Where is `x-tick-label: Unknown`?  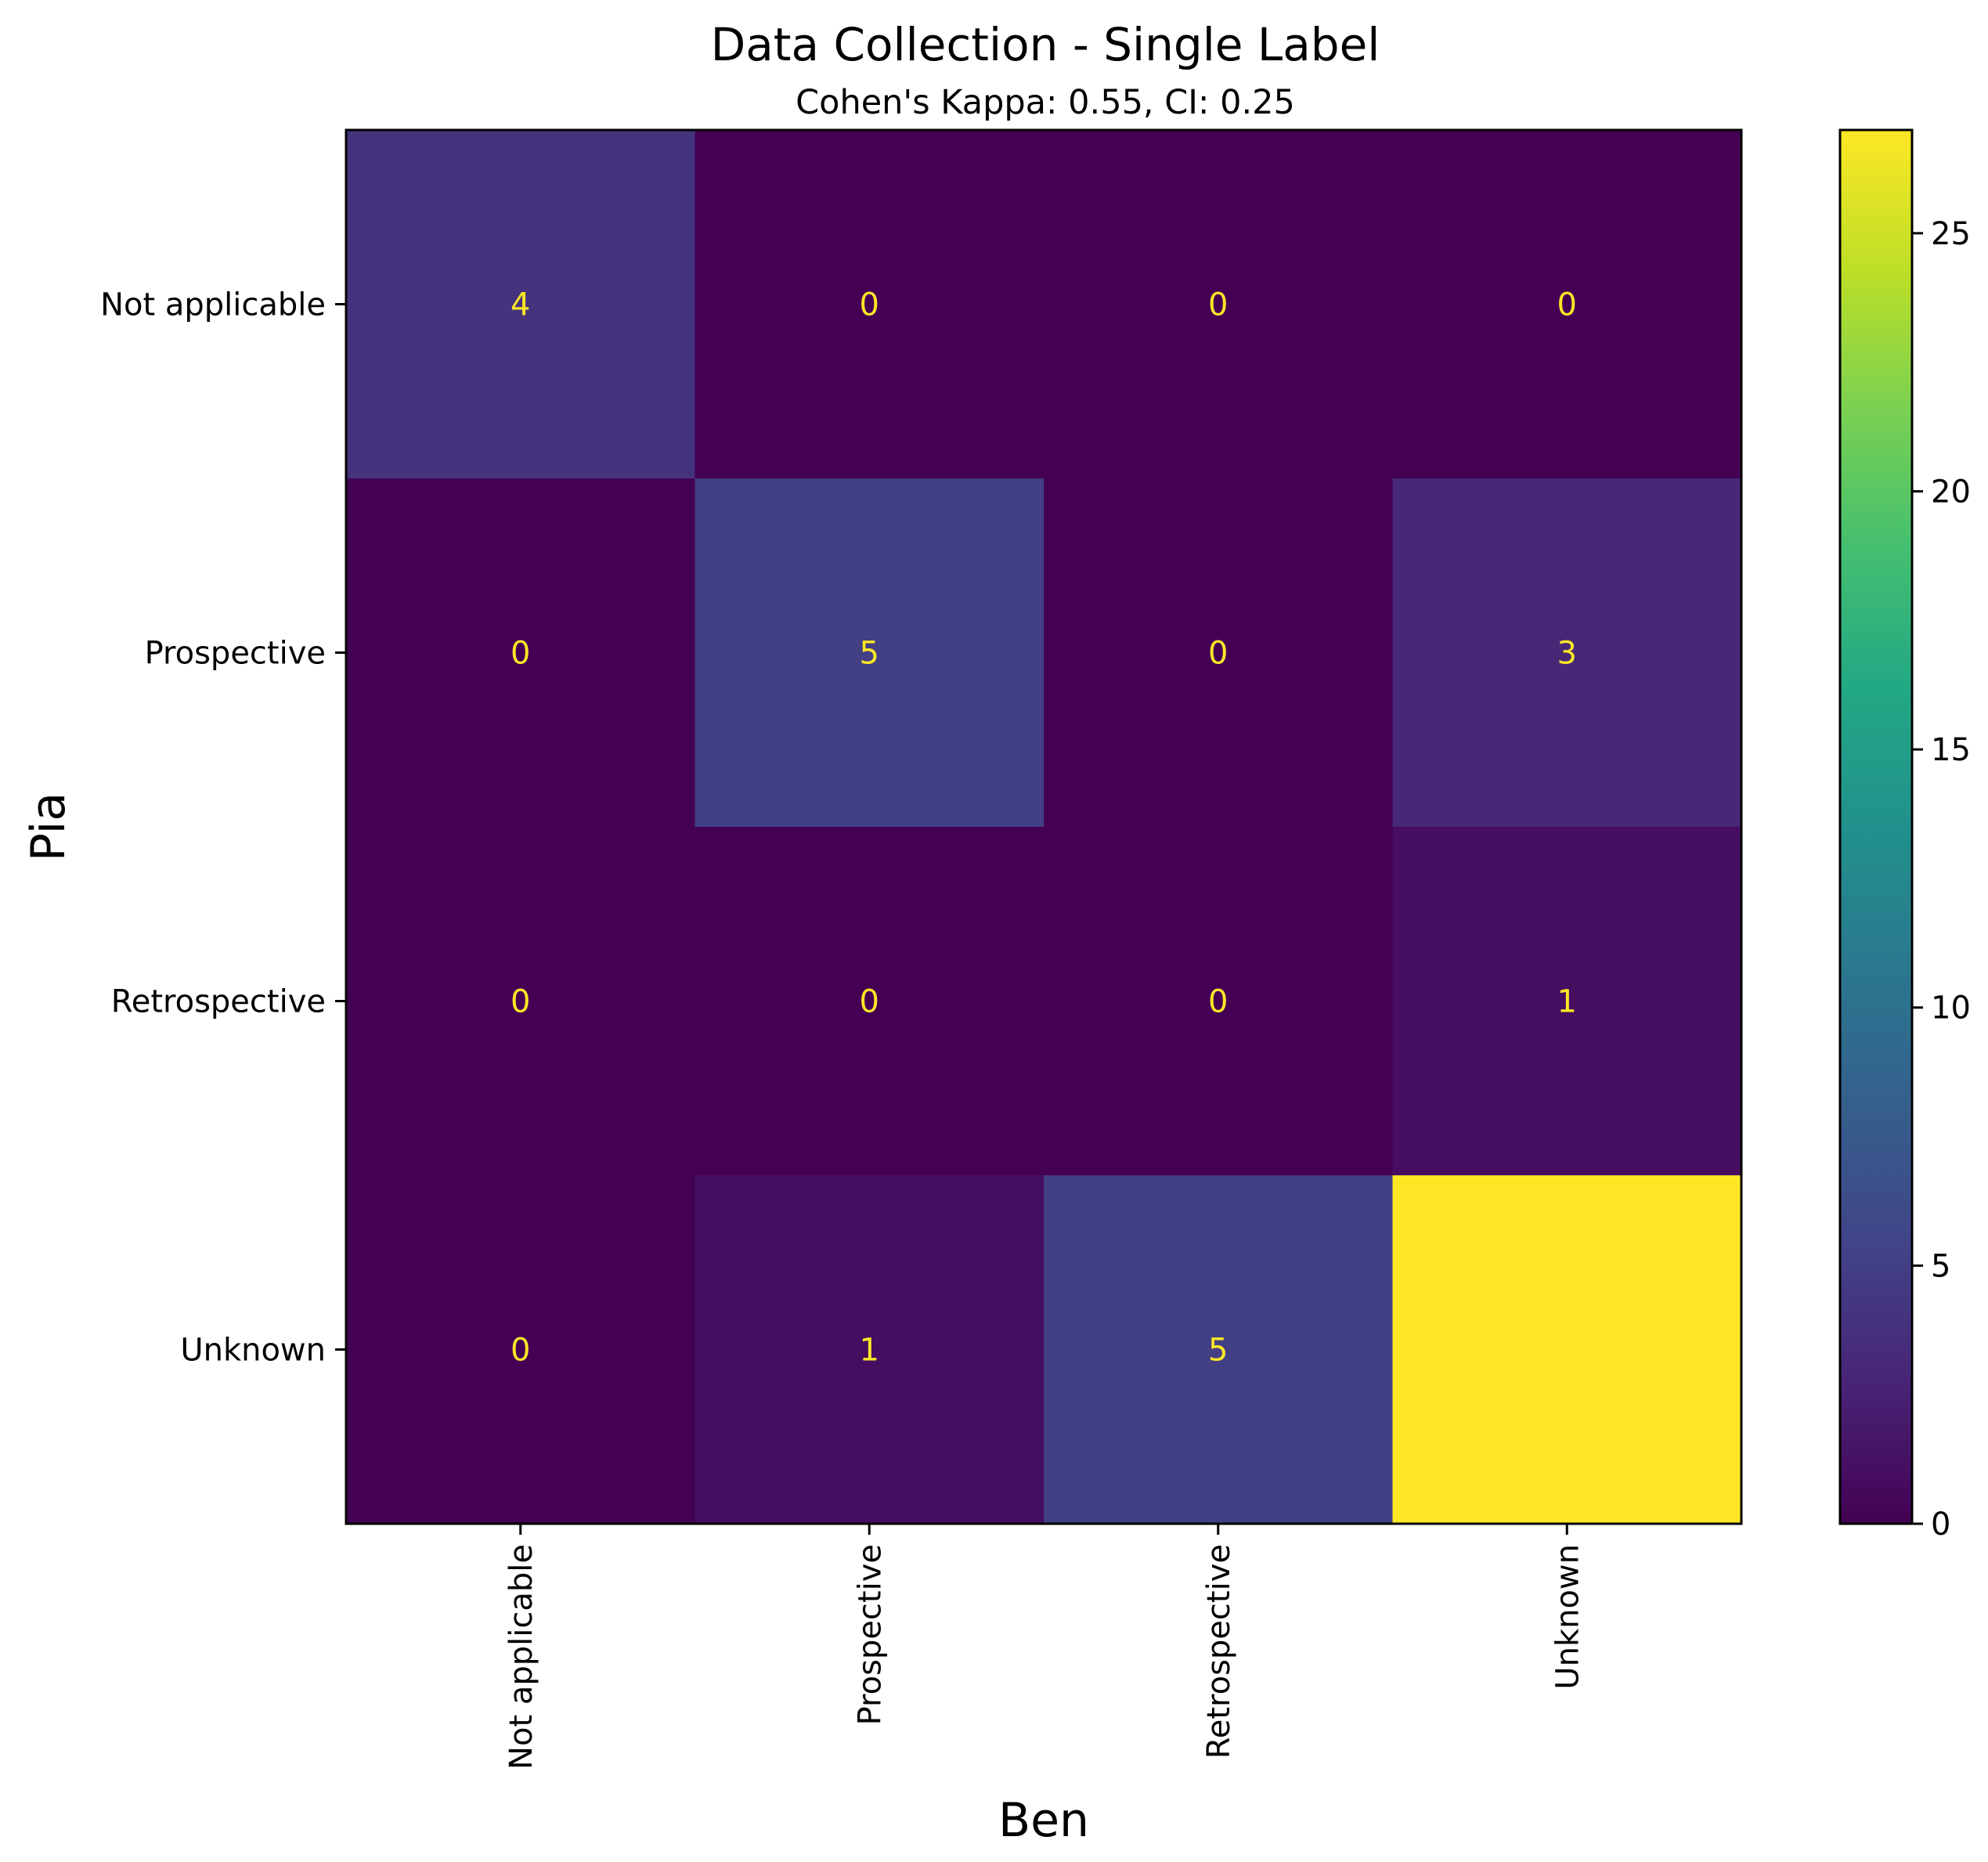
x-tick-label: Unknown is located at coordinates (1568, 1617).